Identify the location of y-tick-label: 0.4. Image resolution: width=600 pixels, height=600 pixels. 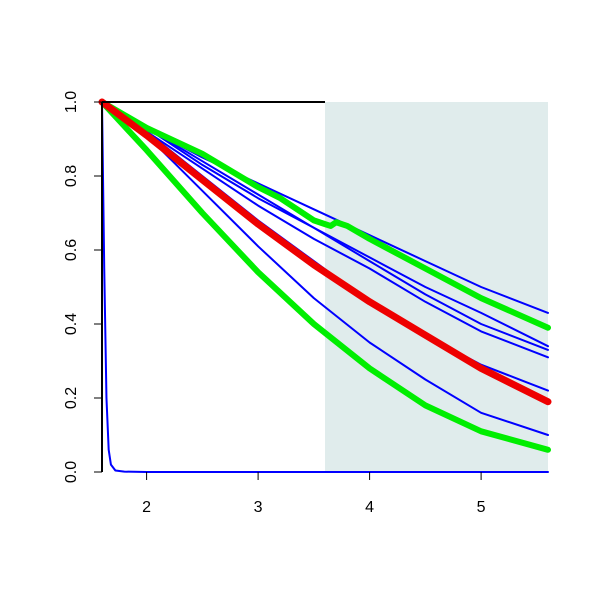
(71, 324).